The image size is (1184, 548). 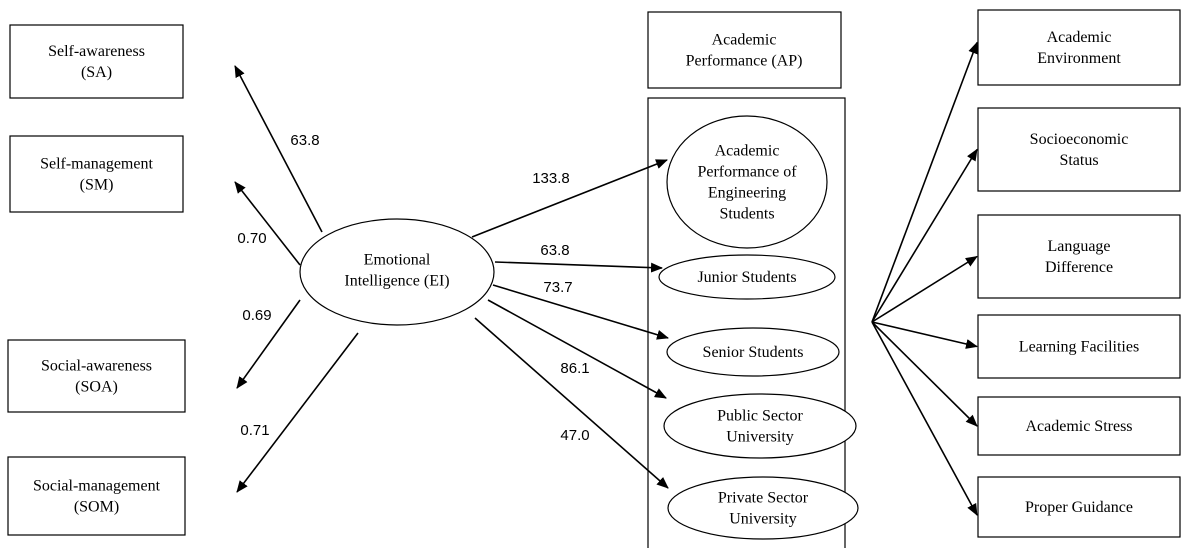 I want to click on edge-label: 73.7, so click(x=557, y=287).